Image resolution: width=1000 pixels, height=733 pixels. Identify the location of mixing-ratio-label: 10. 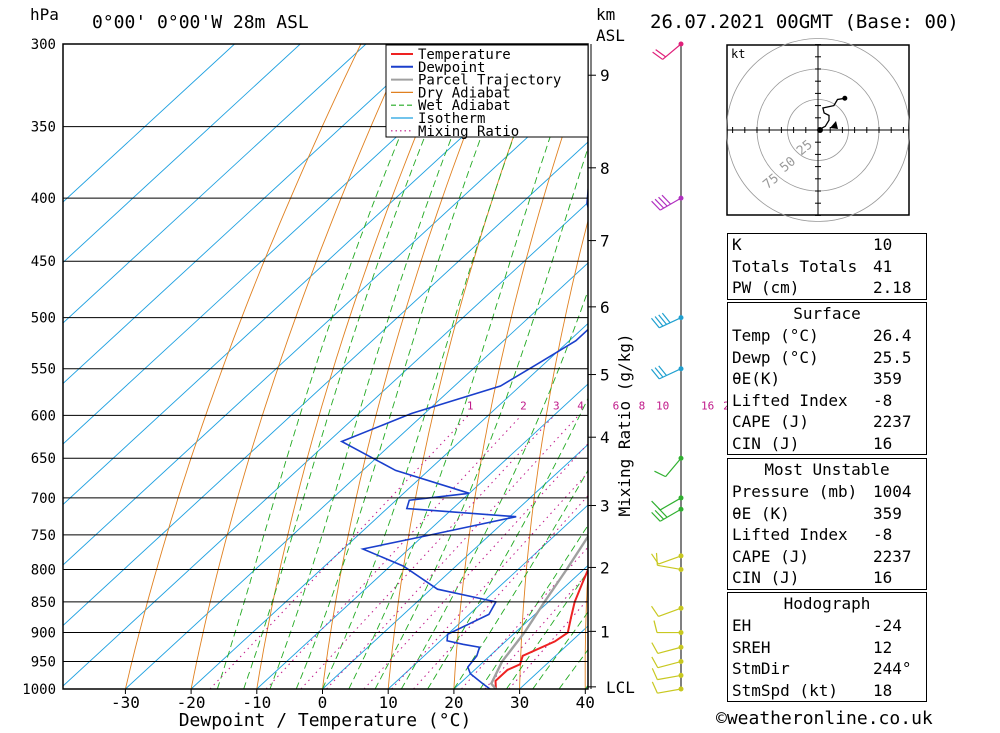
(662, 405).